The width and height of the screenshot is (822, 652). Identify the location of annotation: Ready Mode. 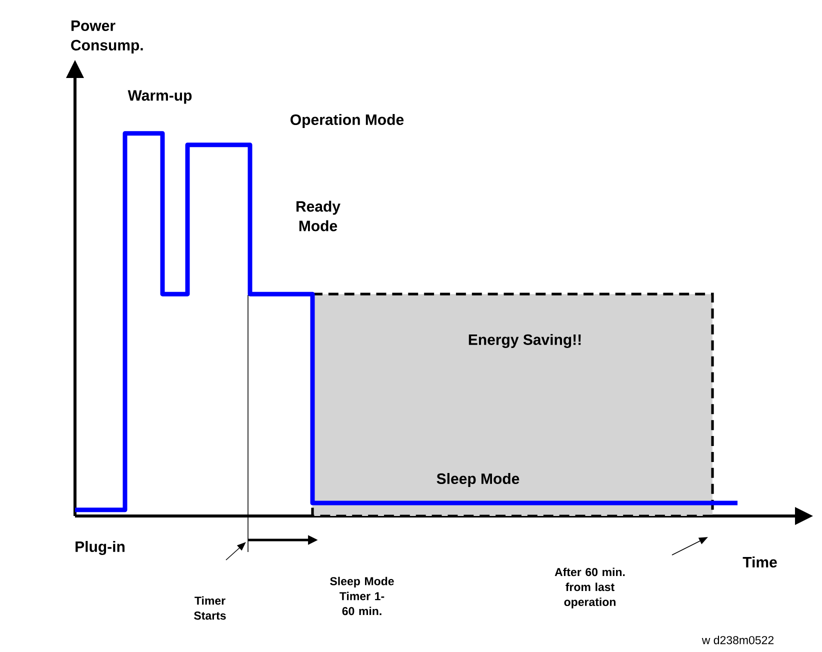
(318, 216).